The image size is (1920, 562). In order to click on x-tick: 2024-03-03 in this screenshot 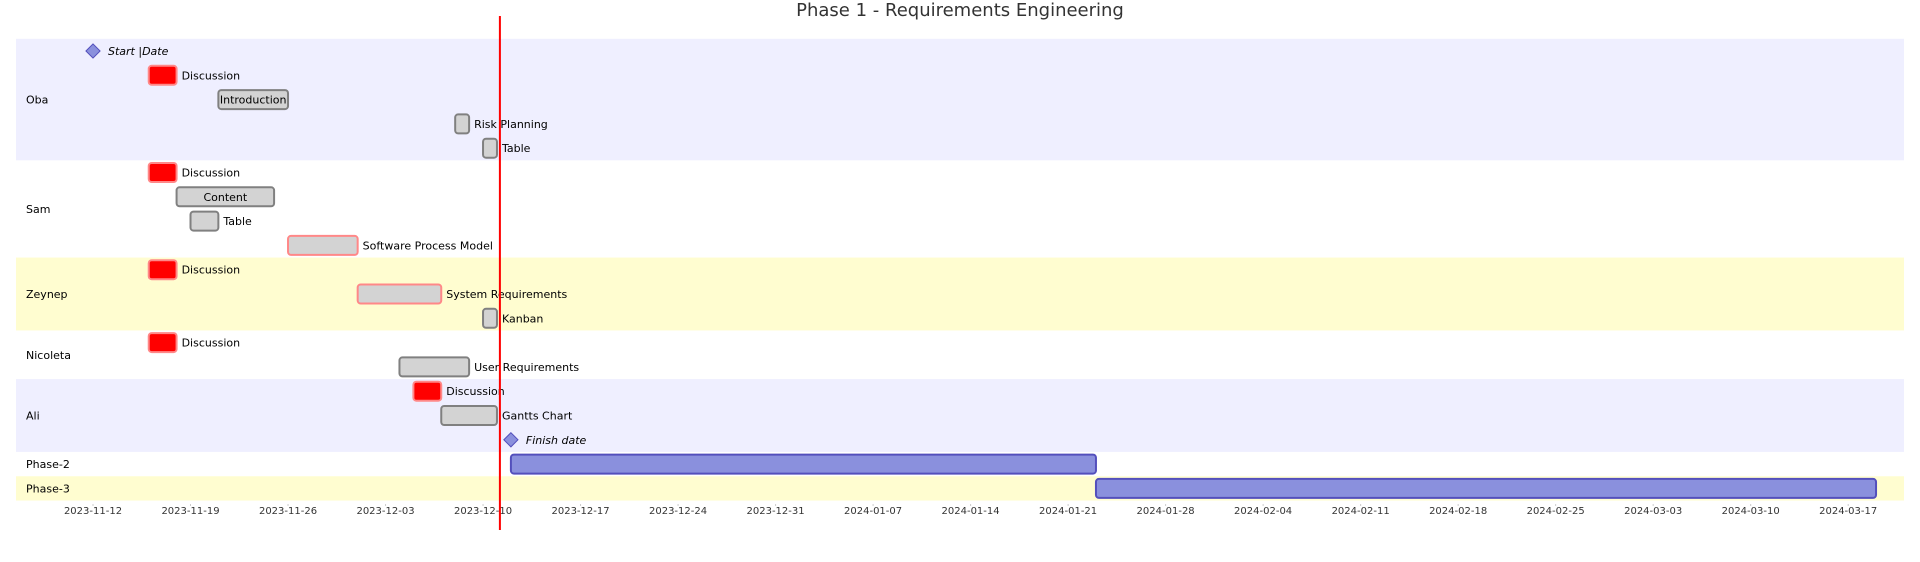, I will do `click(1653, 510)`.